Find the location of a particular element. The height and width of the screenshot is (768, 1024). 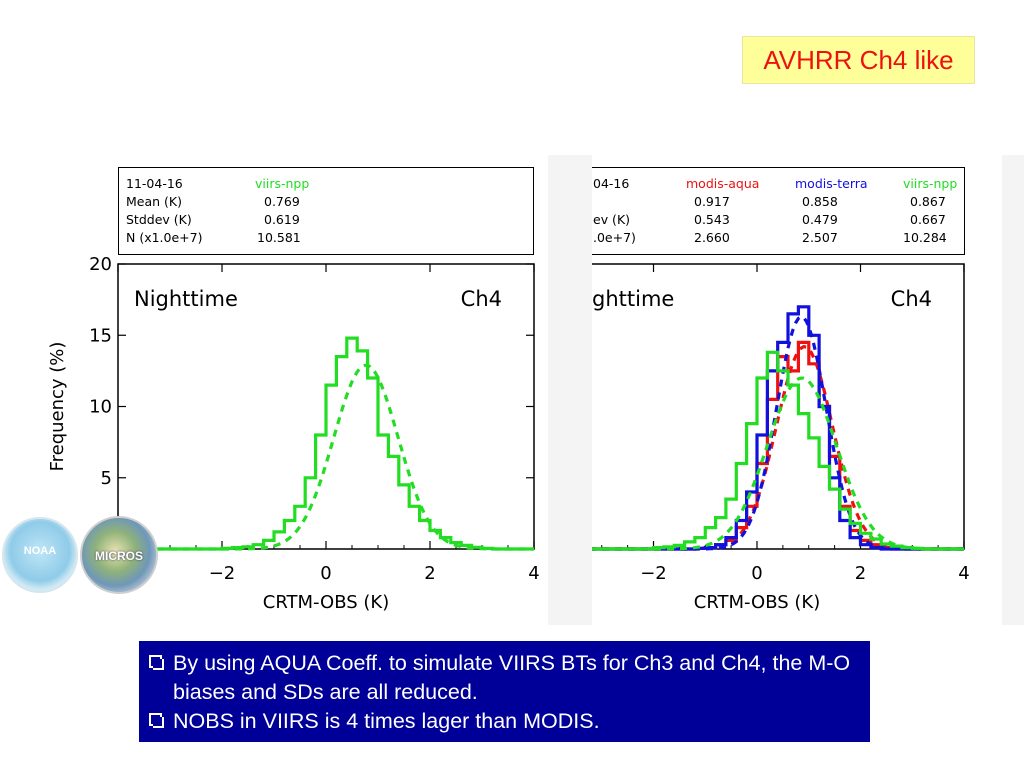

noaa-logo-text: NOAA is located at coordinates (40, 551).